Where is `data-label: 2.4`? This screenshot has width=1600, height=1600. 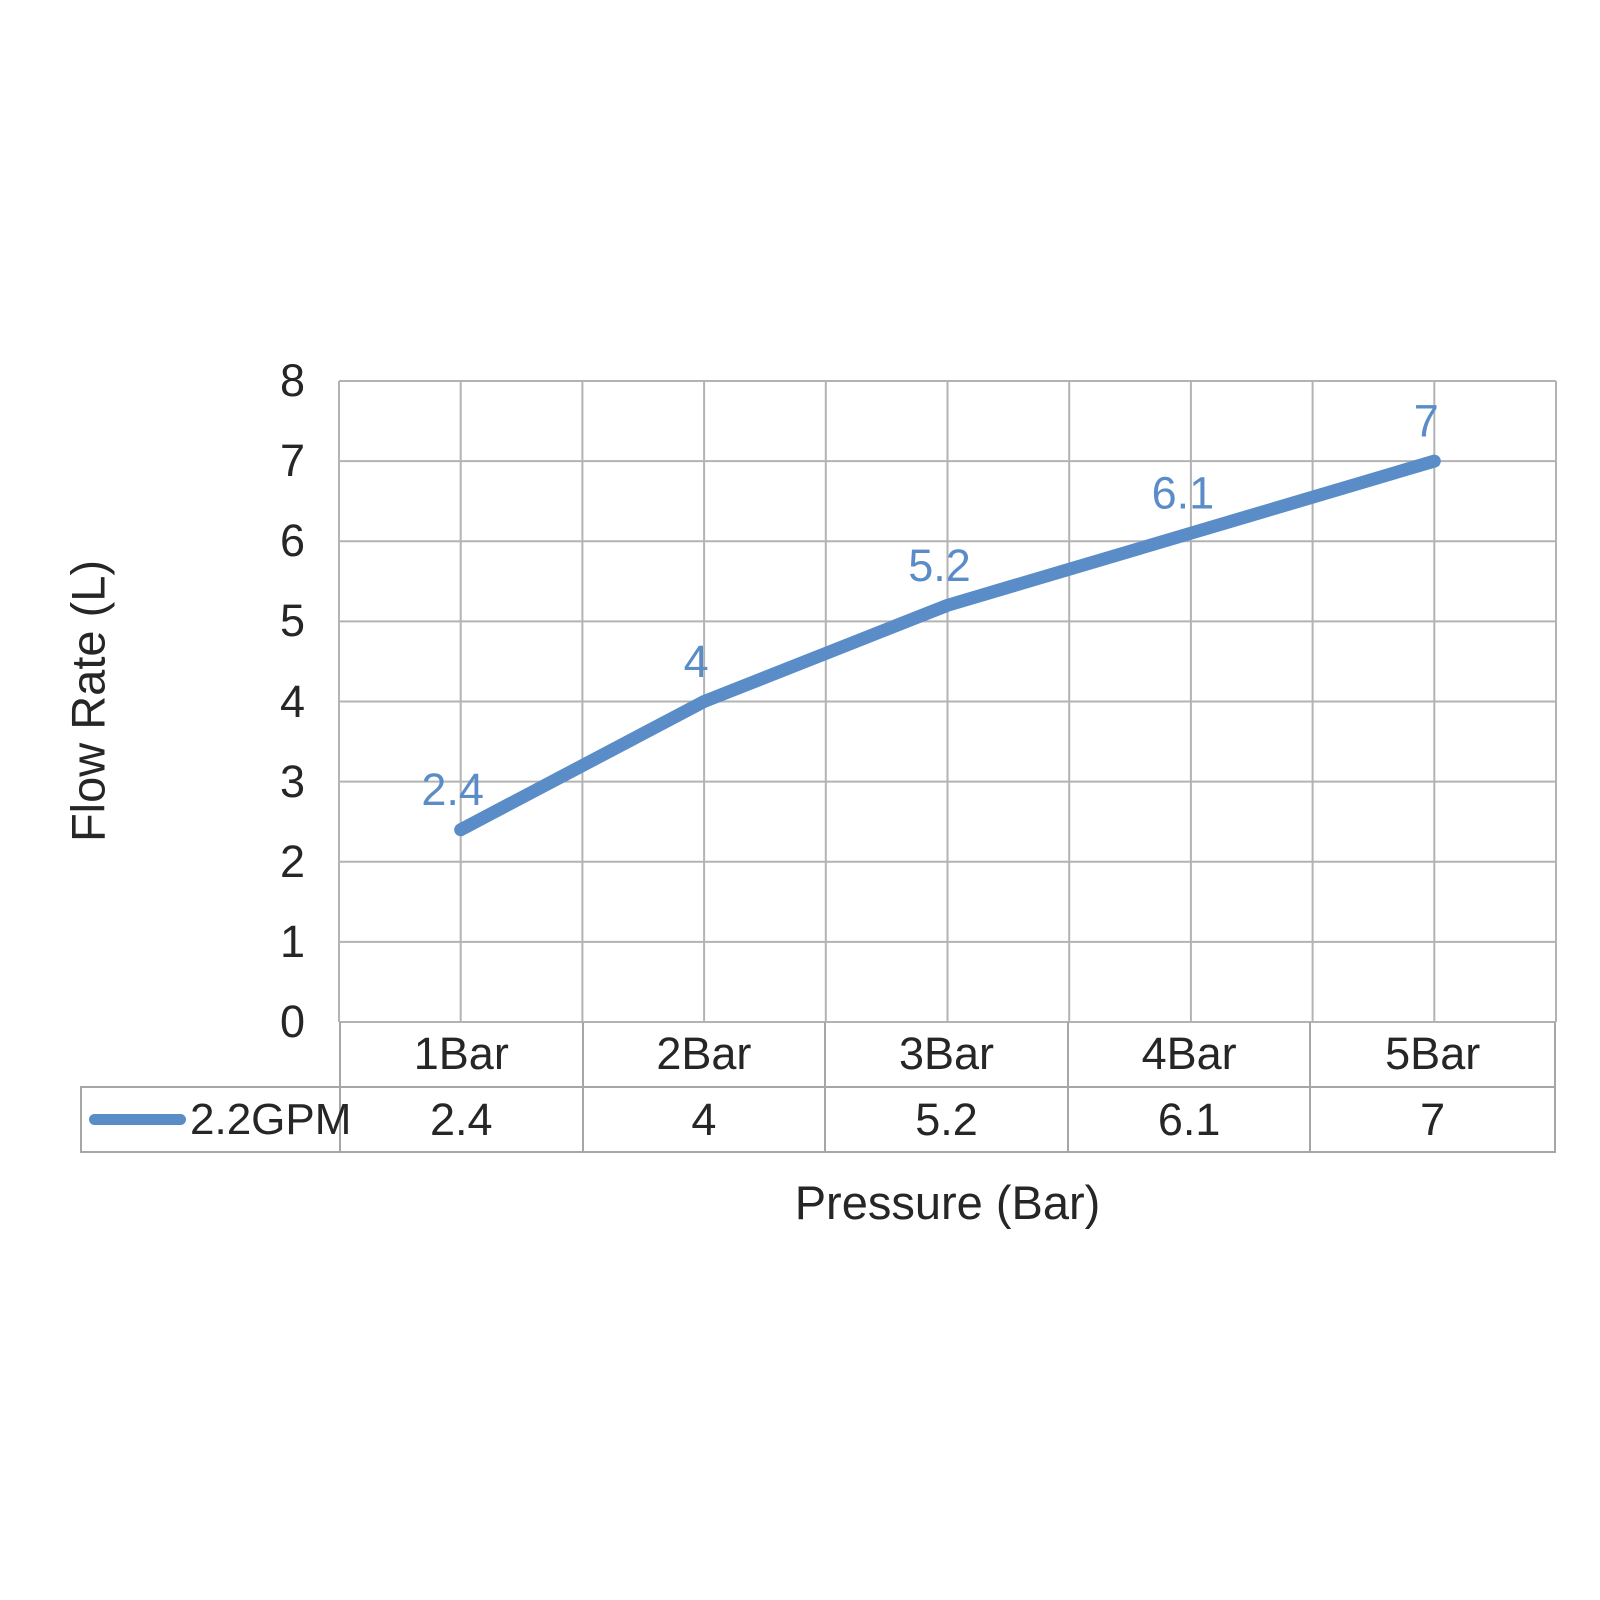 data-label: 2.4 is located at coordinates (452, 789).